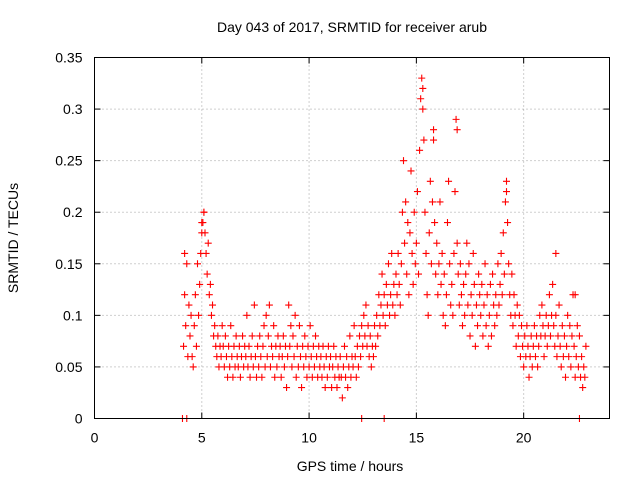  What do you see at coordinates (68, 238) in the screenshot?
I see `y-tick-labels: 0 0.05 0.1 0.15 0.2 0.25 0.3 0.35` at bounding box center [68, 238].